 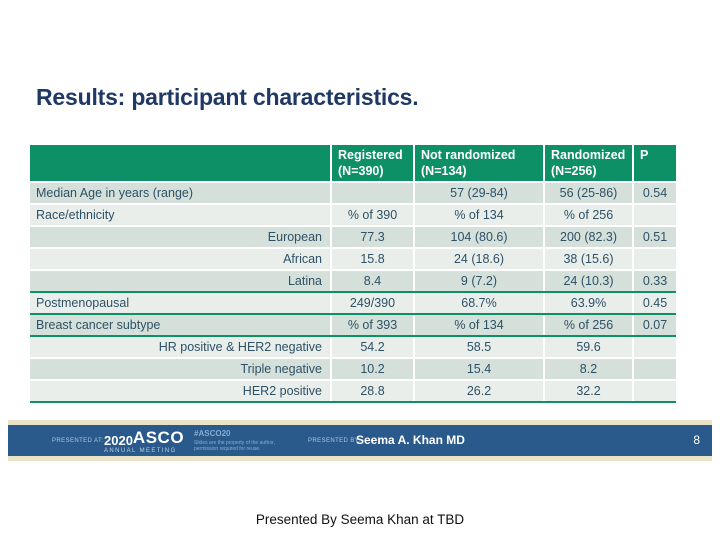 I want to click on presented-by-caption: Presented By Seema Khan at TBD, so click(x=360, y=519).